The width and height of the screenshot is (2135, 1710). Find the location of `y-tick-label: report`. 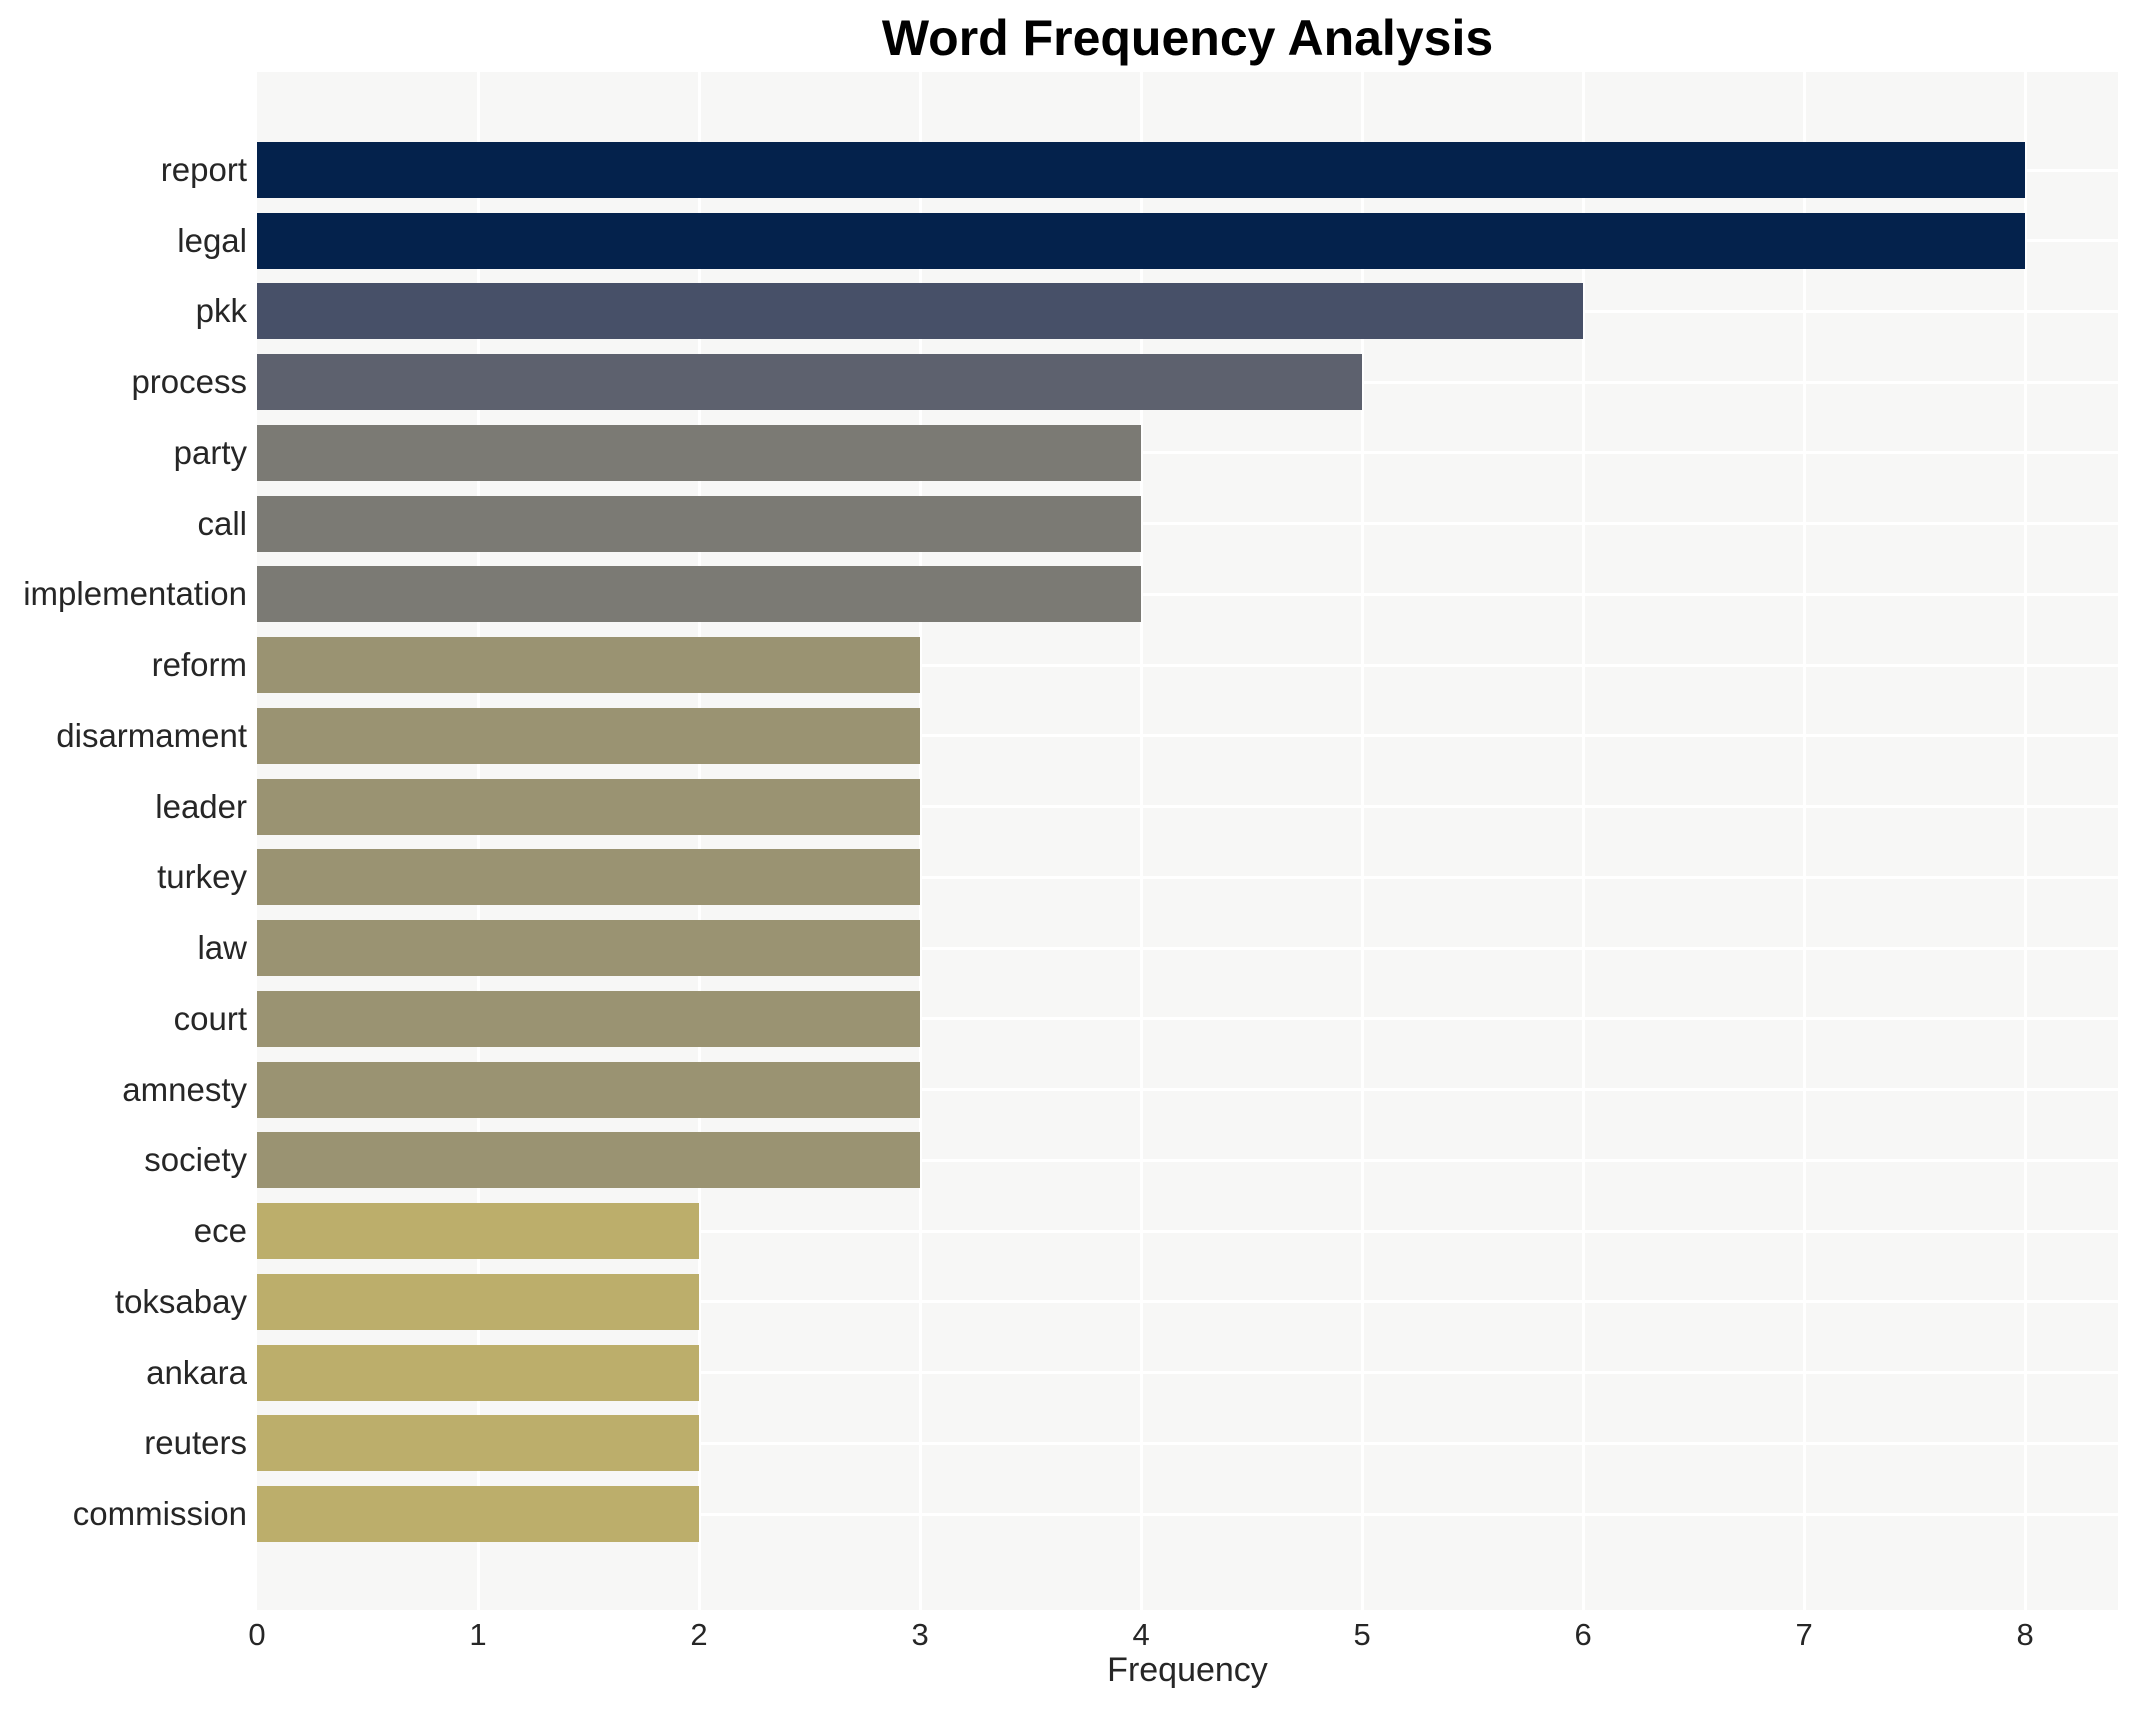

y-tick-label: report is located at coordinates (203, 169).